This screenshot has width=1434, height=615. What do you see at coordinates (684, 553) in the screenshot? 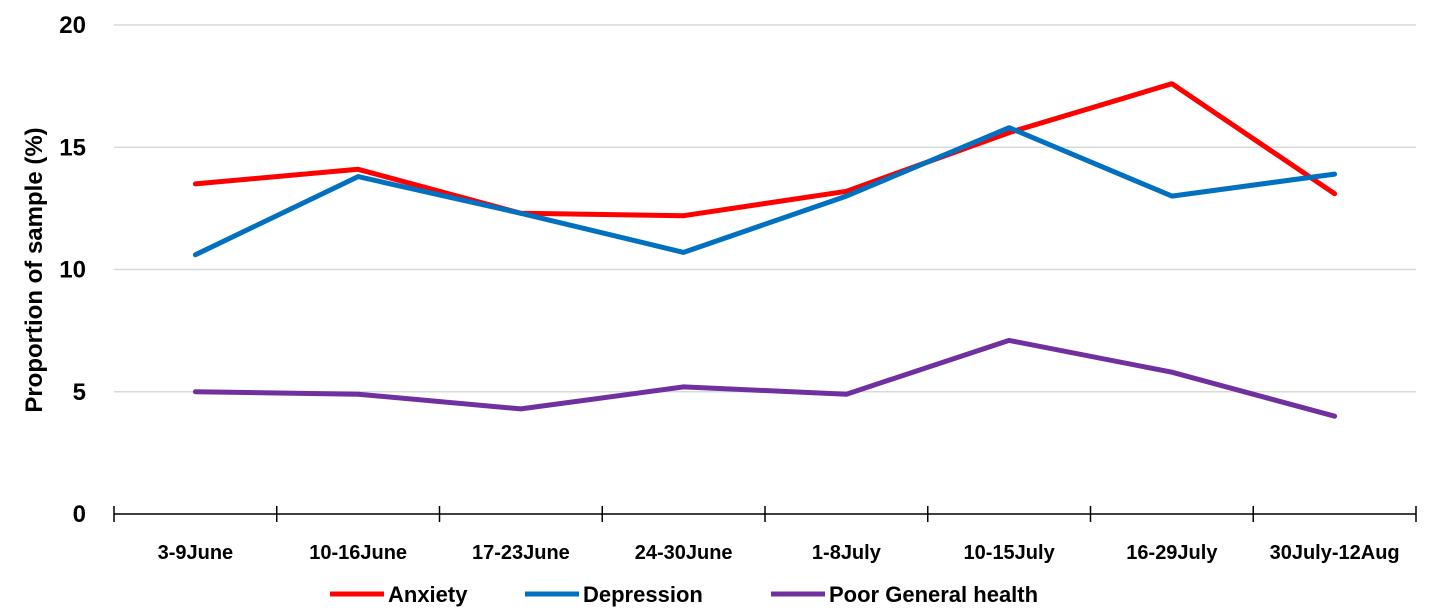
I see `x-tick-label: 24-30June` at bounding box center [684, 553].